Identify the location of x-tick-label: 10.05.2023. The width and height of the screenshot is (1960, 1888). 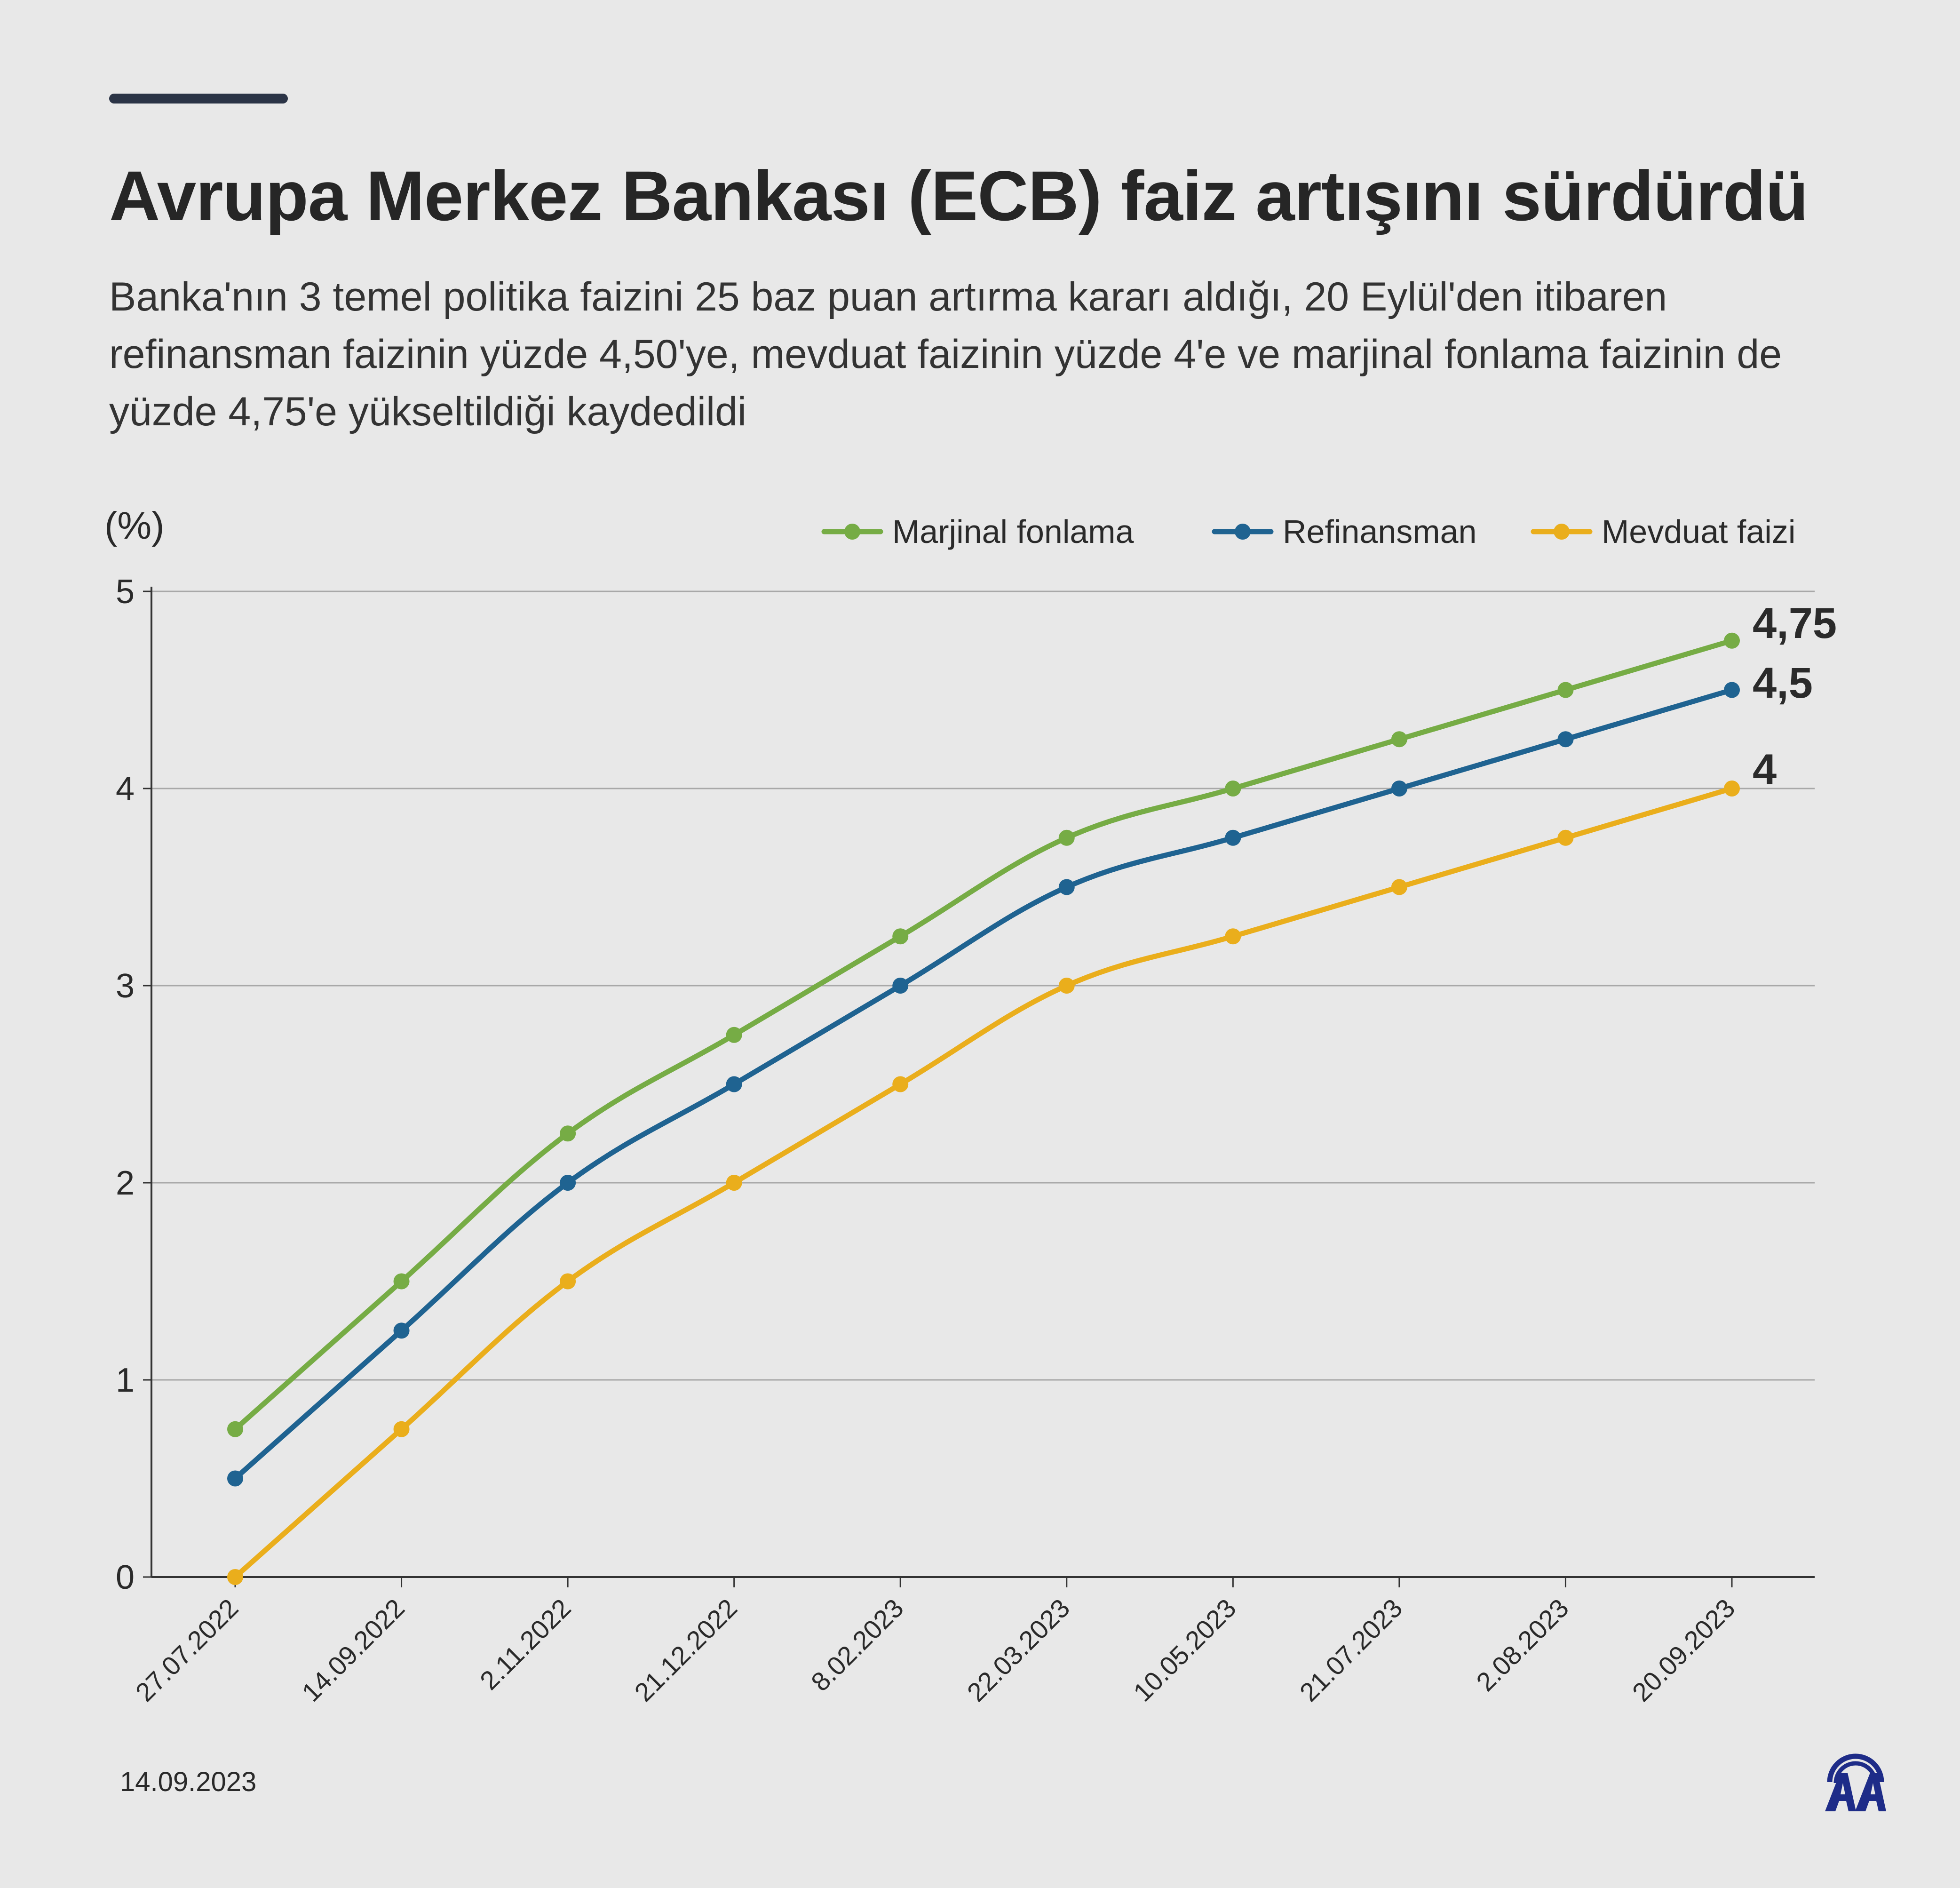
(1185, 1650).